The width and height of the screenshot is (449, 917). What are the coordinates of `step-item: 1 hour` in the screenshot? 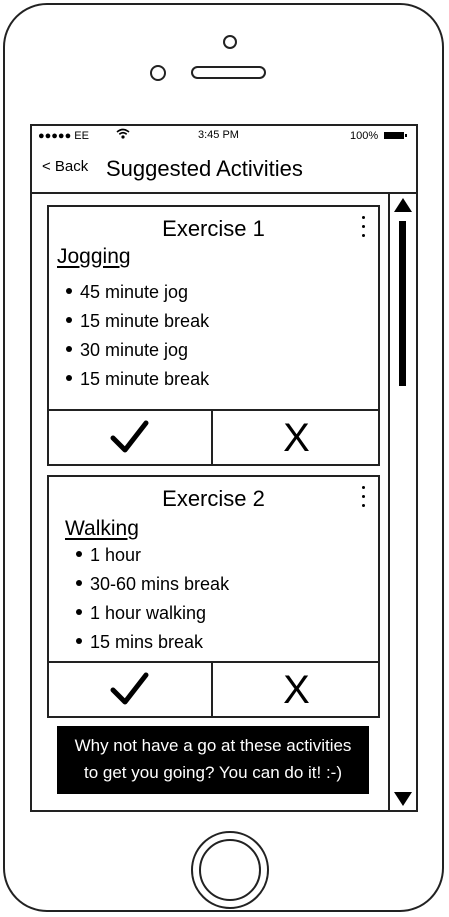 It's located at (152, 555).